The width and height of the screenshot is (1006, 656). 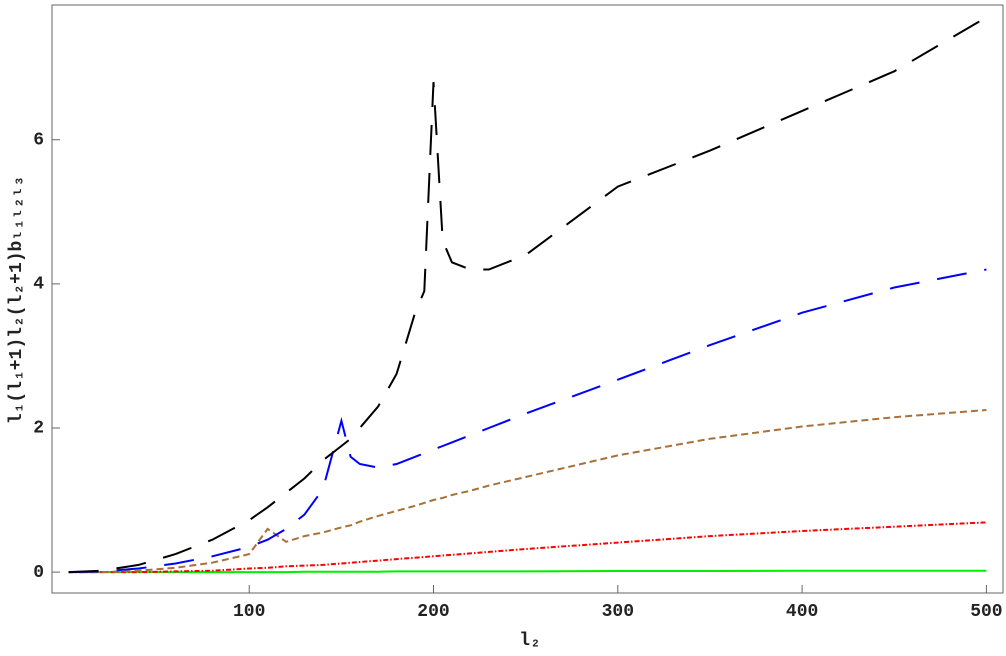 What do you see at coordinates (433, 612) in the screenshot?
I see `x-tick-label: 200` at bounding box center [433, 612].